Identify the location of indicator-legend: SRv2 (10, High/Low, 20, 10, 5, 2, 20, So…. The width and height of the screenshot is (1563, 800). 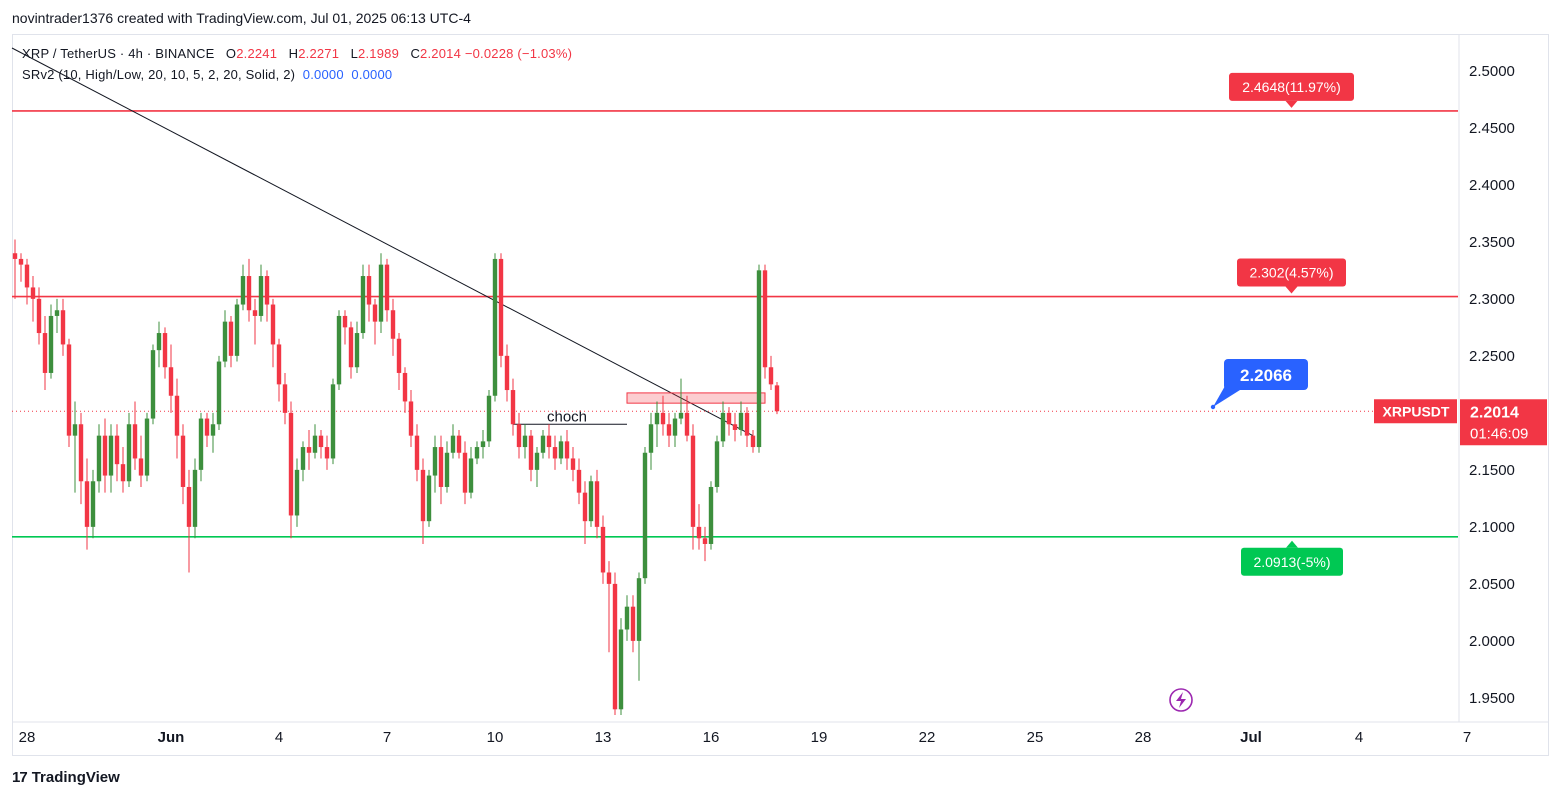
(207, 74).